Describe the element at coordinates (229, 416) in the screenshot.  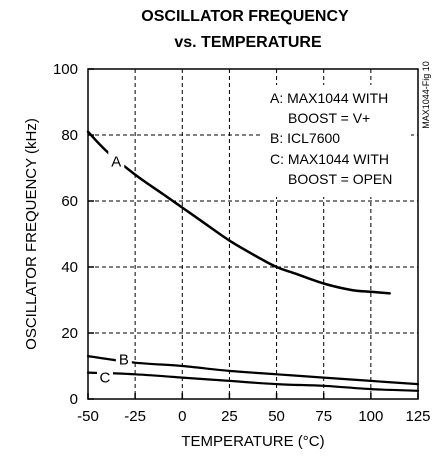
I see `x-tick-label-3: 25` at that location.